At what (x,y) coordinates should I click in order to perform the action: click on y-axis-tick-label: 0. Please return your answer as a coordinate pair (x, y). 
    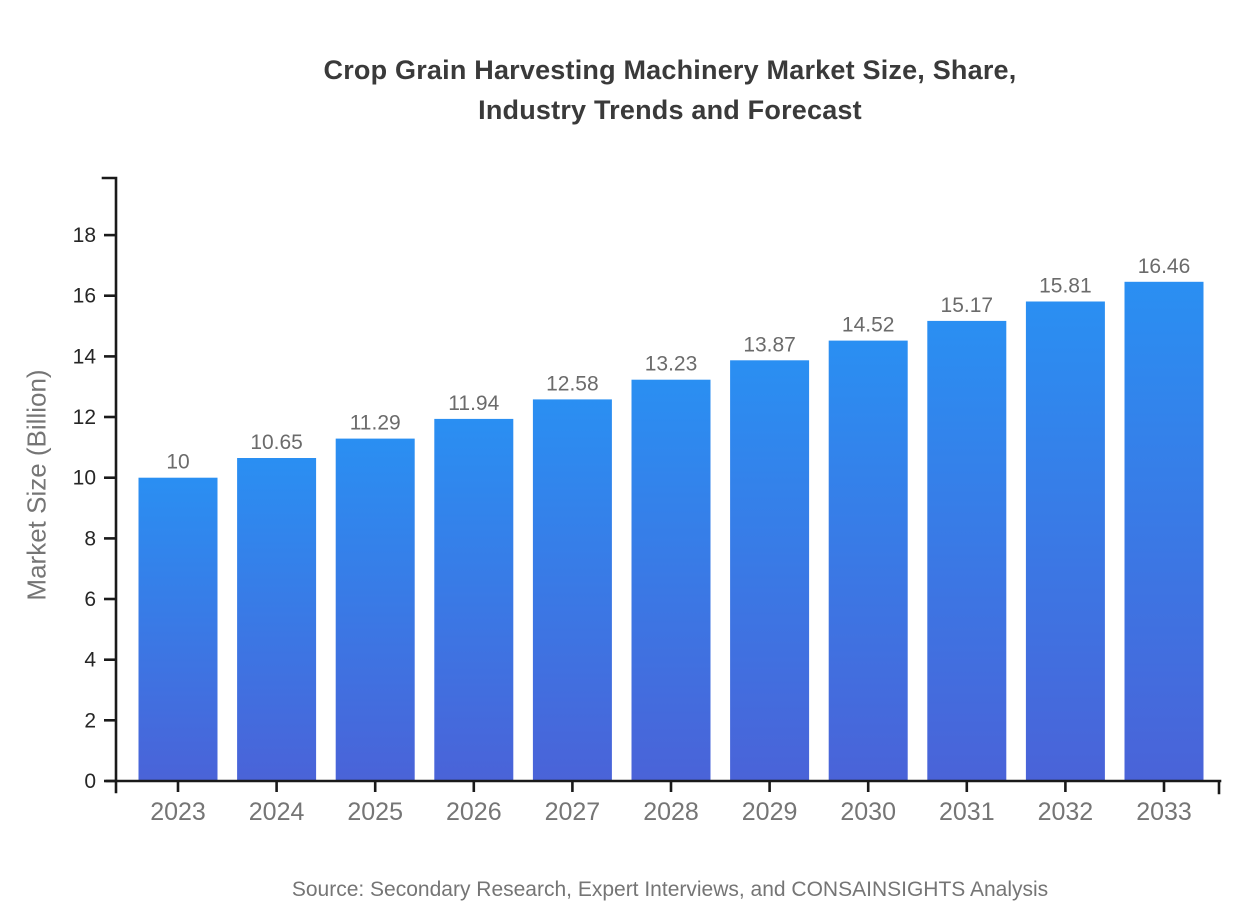
    Looking at the image, I should click on (90, 781).